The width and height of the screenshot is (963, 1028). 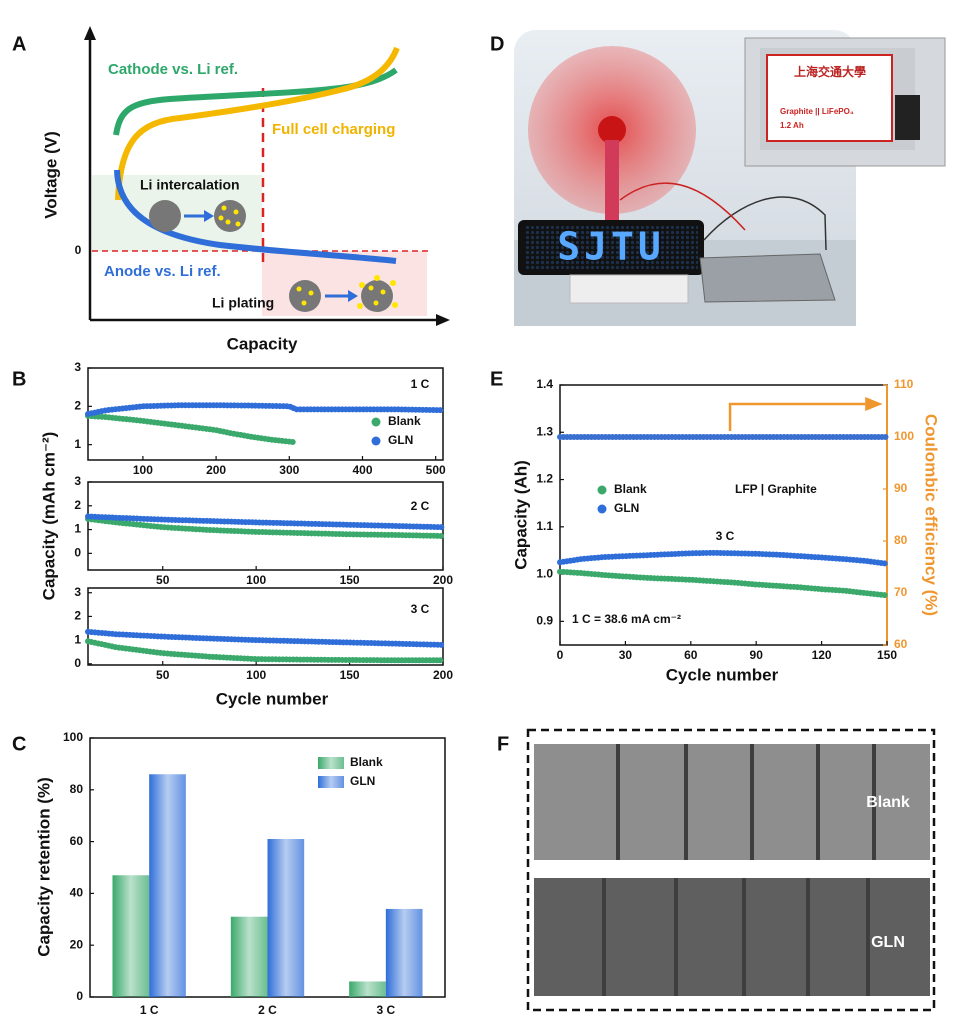 I want to click on y-tick-label: 0.9, so click(x=544, y=621).